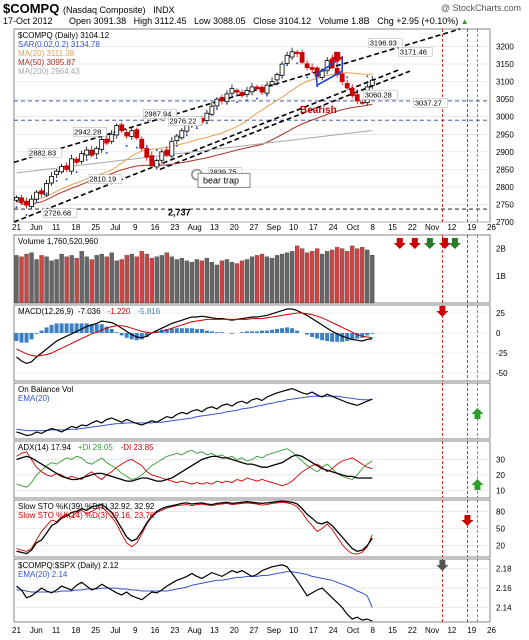  What do you see at coordinates (254, 227) in the screenshot?
I see `x-axis-label-top-12: 27` at bounding box center [254, 227].